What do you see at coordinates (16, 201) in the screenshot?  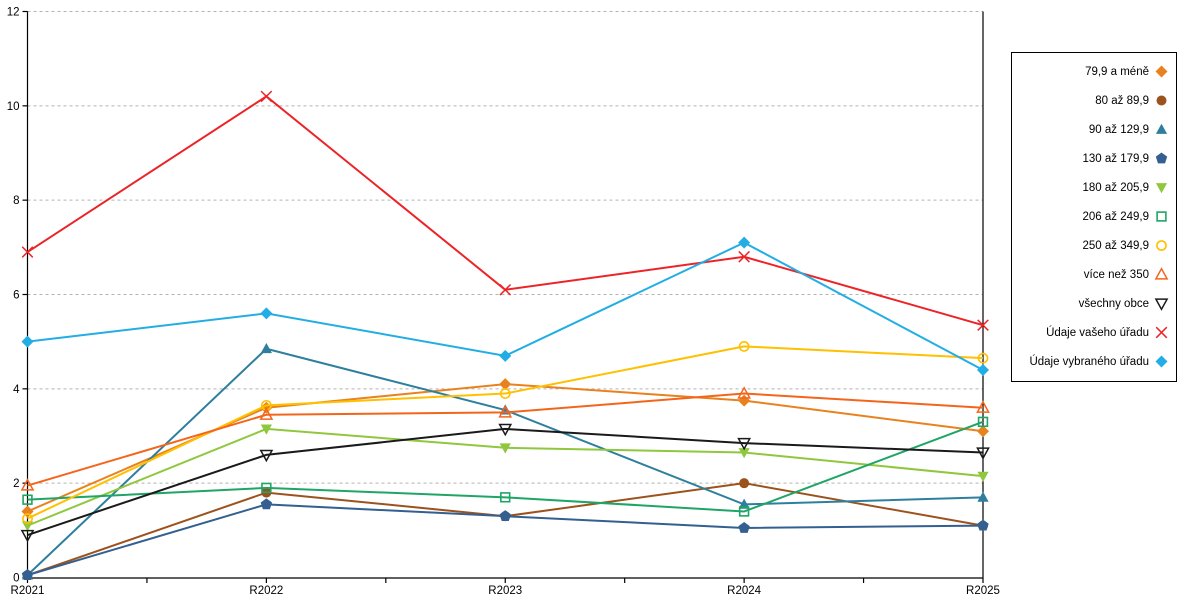 I see `y-tick-label: 8` at bounding box center [16, 201].